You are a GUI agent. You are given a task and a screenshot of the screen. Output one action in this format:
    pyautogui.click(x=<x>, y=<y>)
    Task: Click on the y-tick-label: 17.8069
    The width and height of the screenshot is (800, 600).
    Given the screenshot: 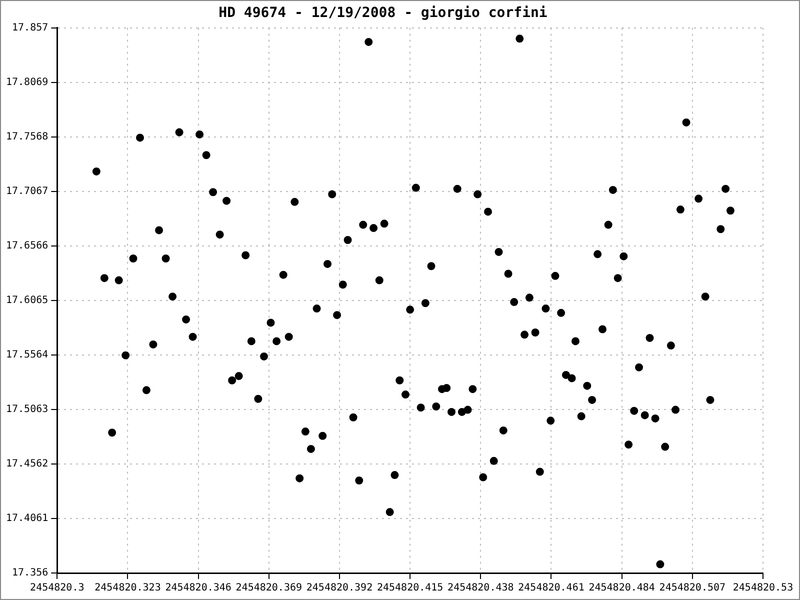 What is the action you would take?
    pyautogui.click(x=27, y=82)
    